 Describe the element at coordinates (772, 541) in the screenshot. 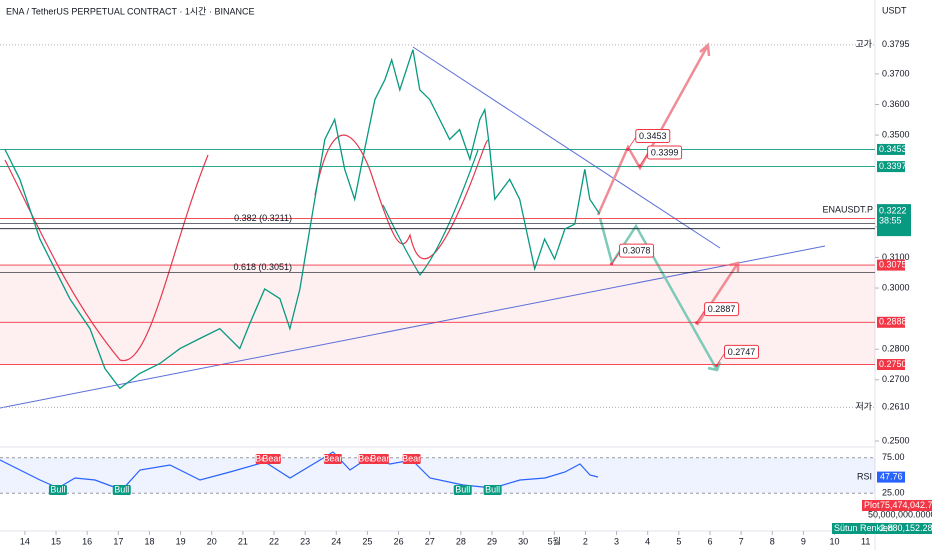

I see `x-tick-label: 8` at that location.